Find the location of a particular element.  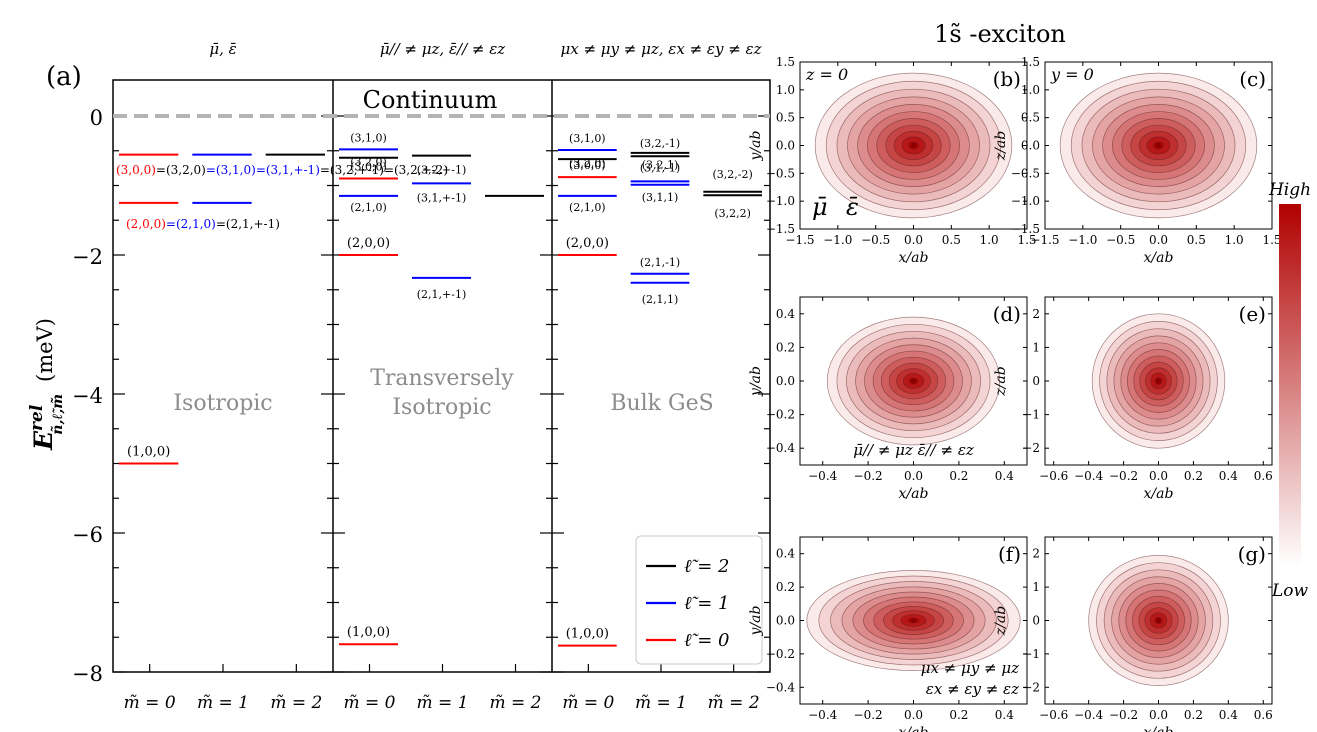

continuum-label: Continuum is located at coordinates (430, 100).